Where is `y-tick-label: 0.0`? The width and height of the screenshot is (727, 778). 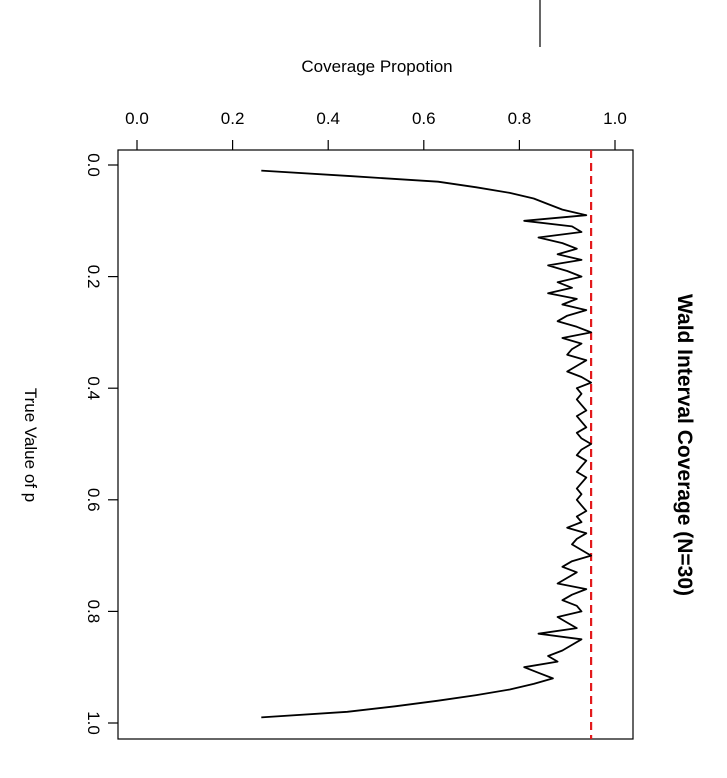
y-tick-label: 0.0 is located at coordinates (137, 118).